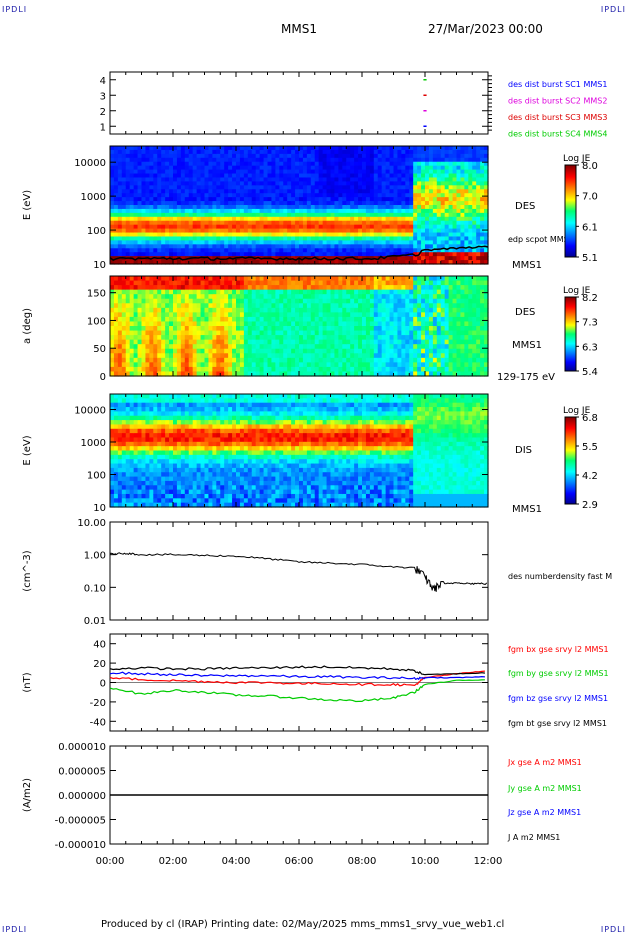 This screenshot has width=630, height=934. What do you see at coordinates (27, 450) in the screenshot?
I see `panel-4-ylabel: E (eV)` at bounding box center [27, 450].